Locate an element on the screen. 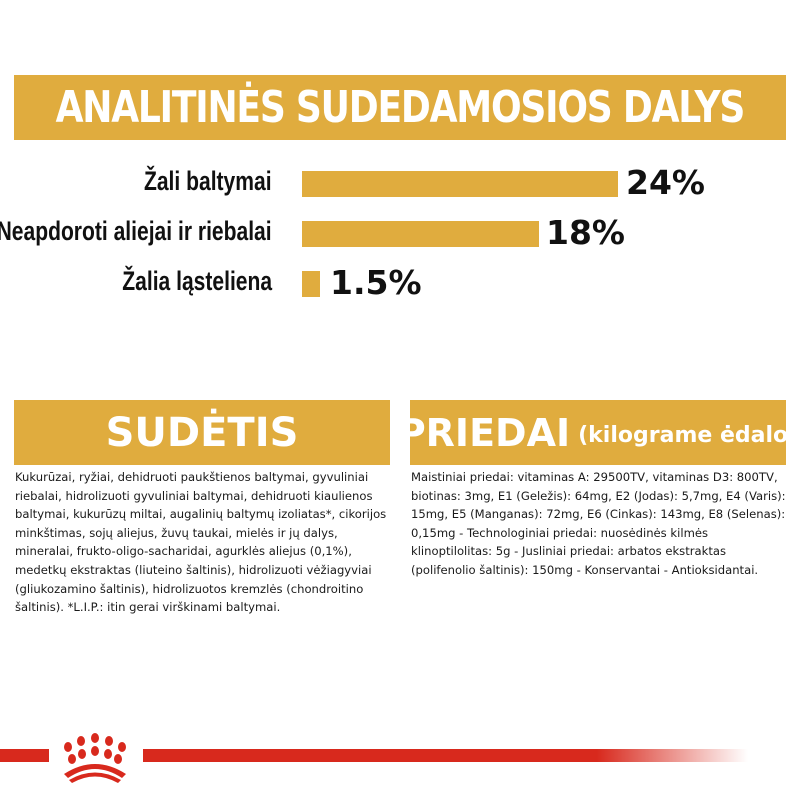 This screenshot has width=800, height=800. analysis-label-fat: Neapdoroti aliejai ir riebalai is located at coordinates (136, 231).